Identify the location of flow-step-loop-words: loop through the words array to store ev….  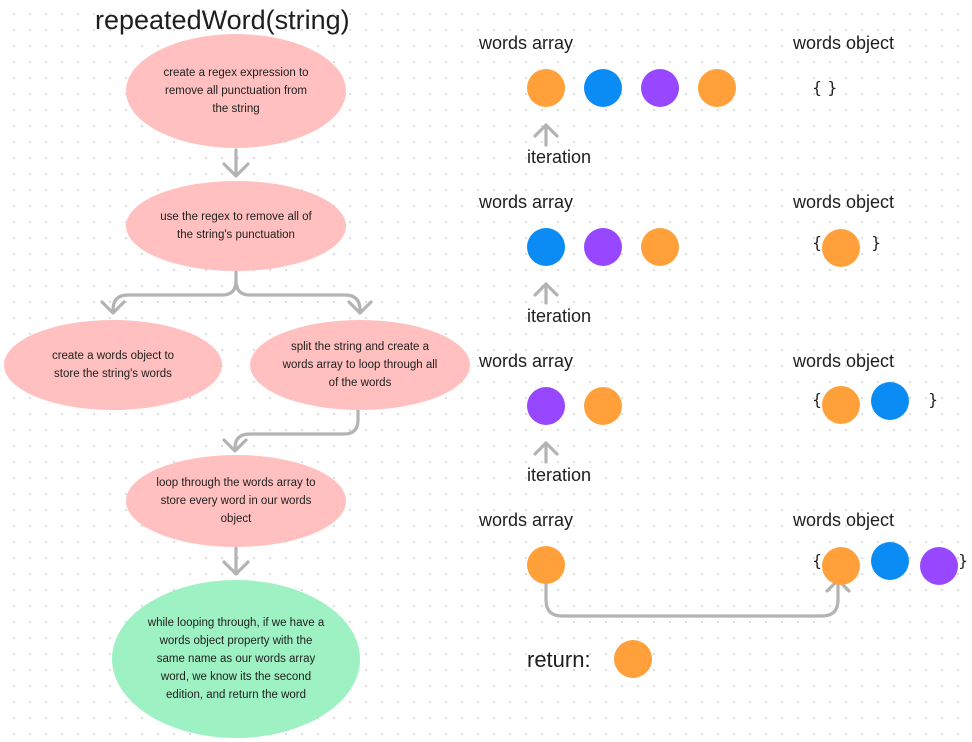
(236, 501).